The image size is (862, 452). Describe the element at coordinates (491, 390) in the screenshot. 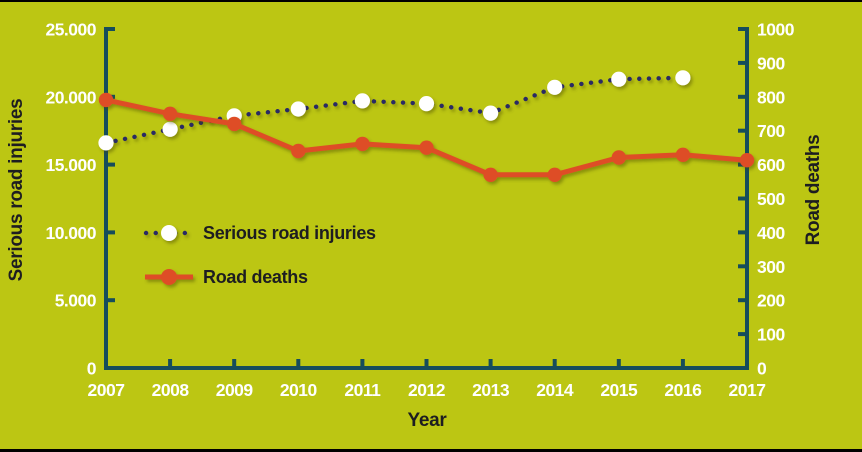

I see `x-axis-tick-label: 2013` at that location.